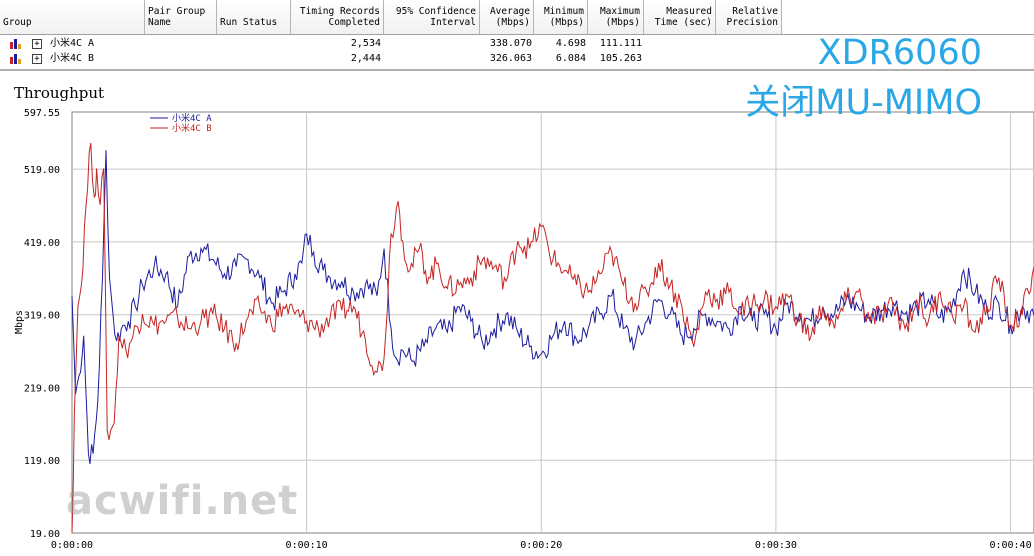 The width and height of the screenshot is (1034, 556). What do you see at coordinates (19, 322) in the screenshot?
I see `y-axis-label: Mbps` at bounding box center [19, 322].